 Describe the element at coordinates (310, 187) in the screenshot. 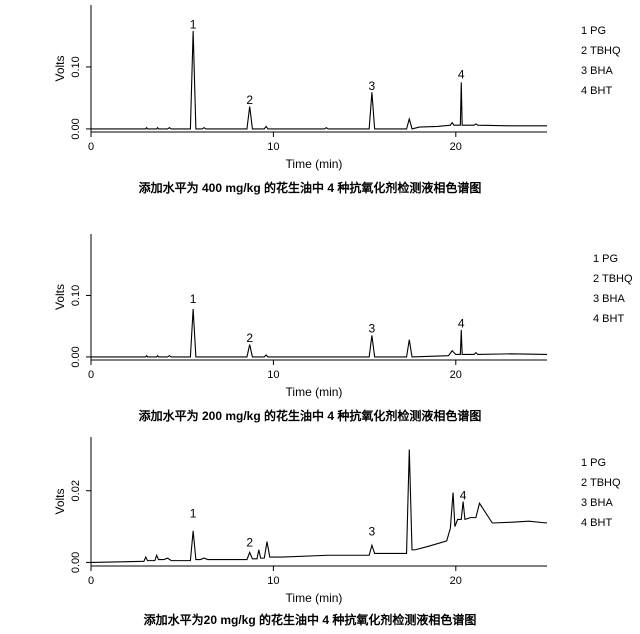

I see `figure-caption: 添加水平为 400 mg/kg 的花生油中 4 种抗氧化剂检测液相色谱图` at that location.